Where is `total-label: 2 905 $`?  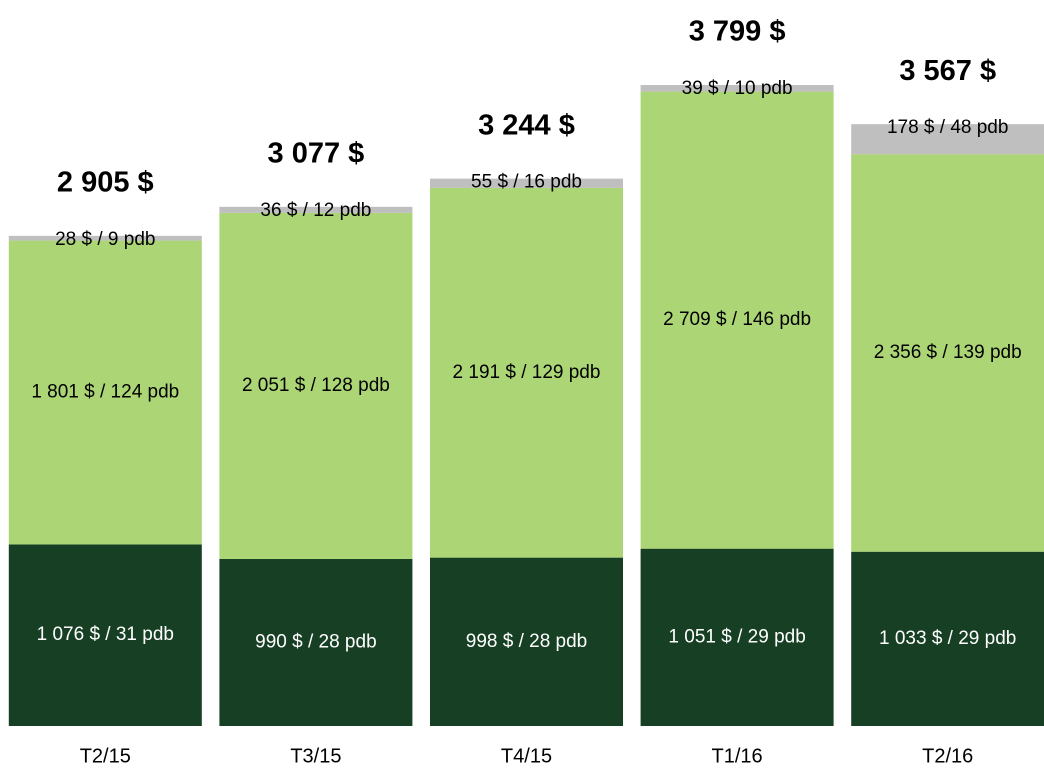 total-label: 2 905 $ is located at coordinates (105, 182).